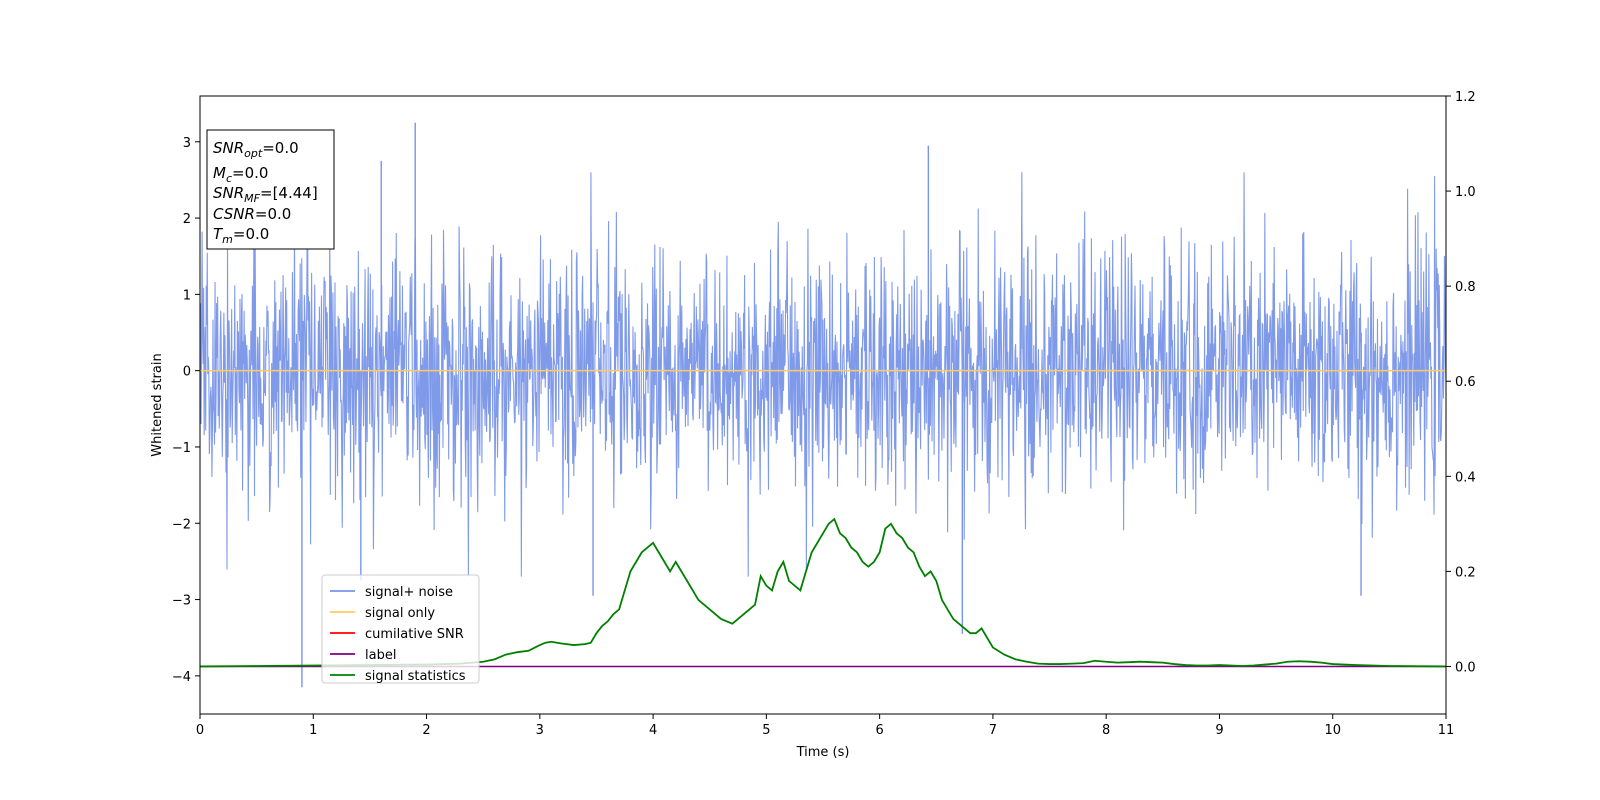  Describe the element at coordinates (187, 295) in the screenshot. I see `y-tick-label: 1` at that location.